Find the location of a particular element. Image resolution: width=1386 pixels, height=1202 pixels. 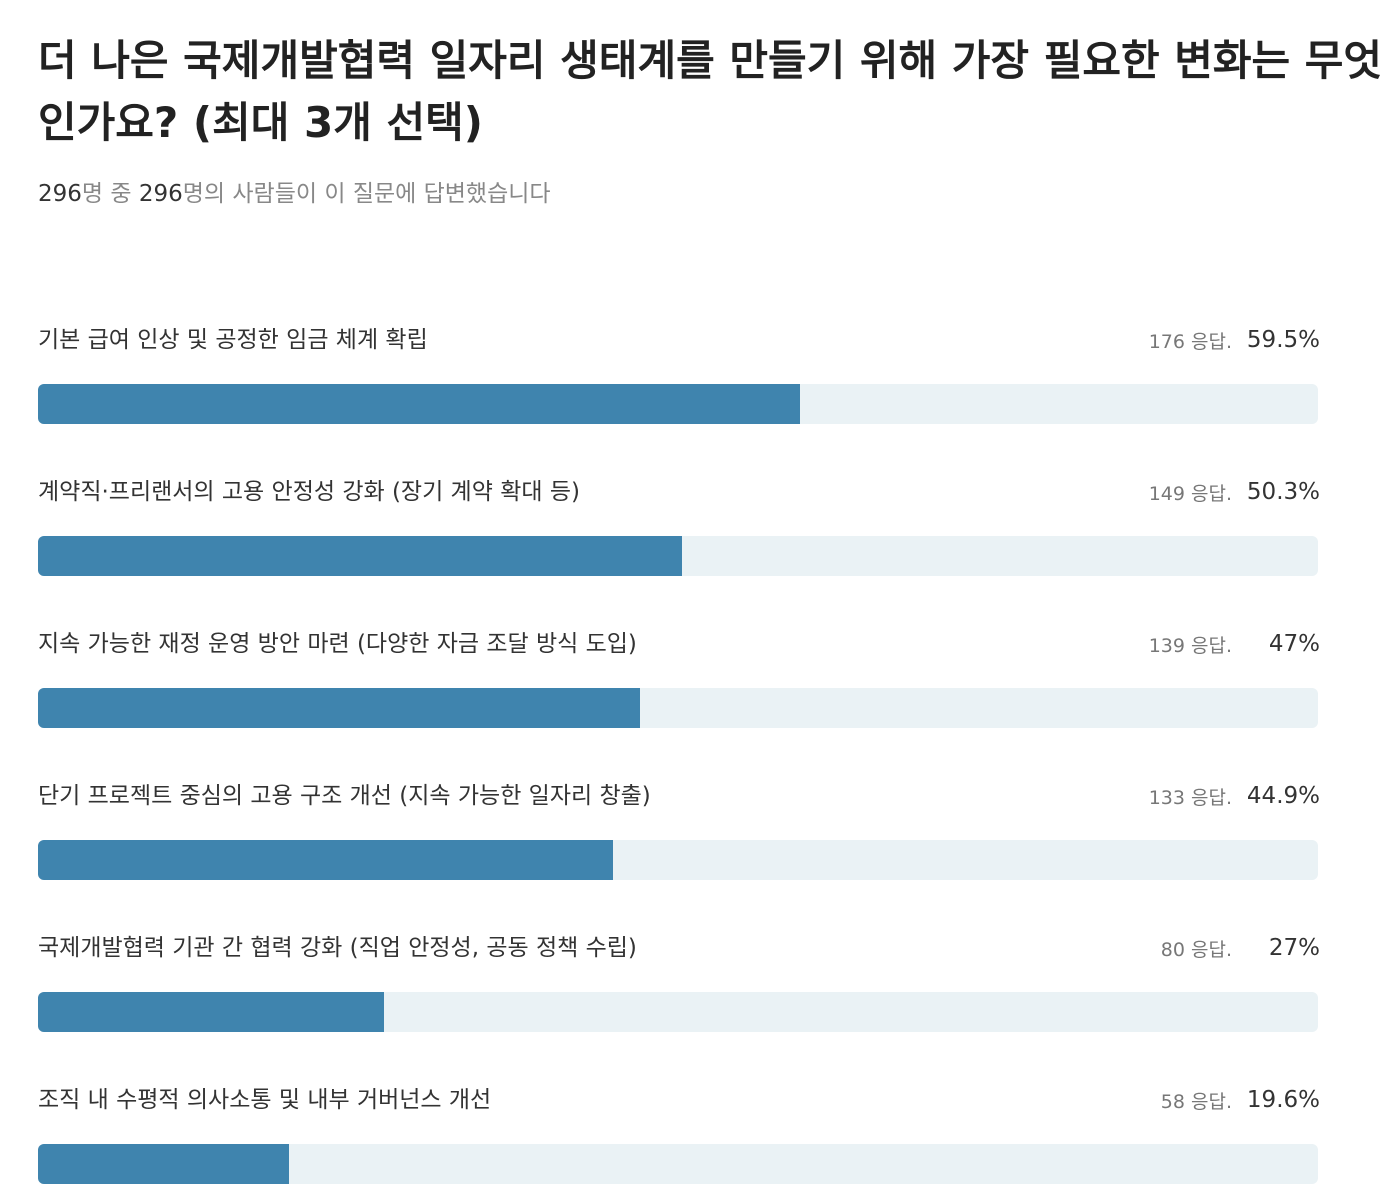

percent-label: 50.3% is located at coordinates (1283, 492).